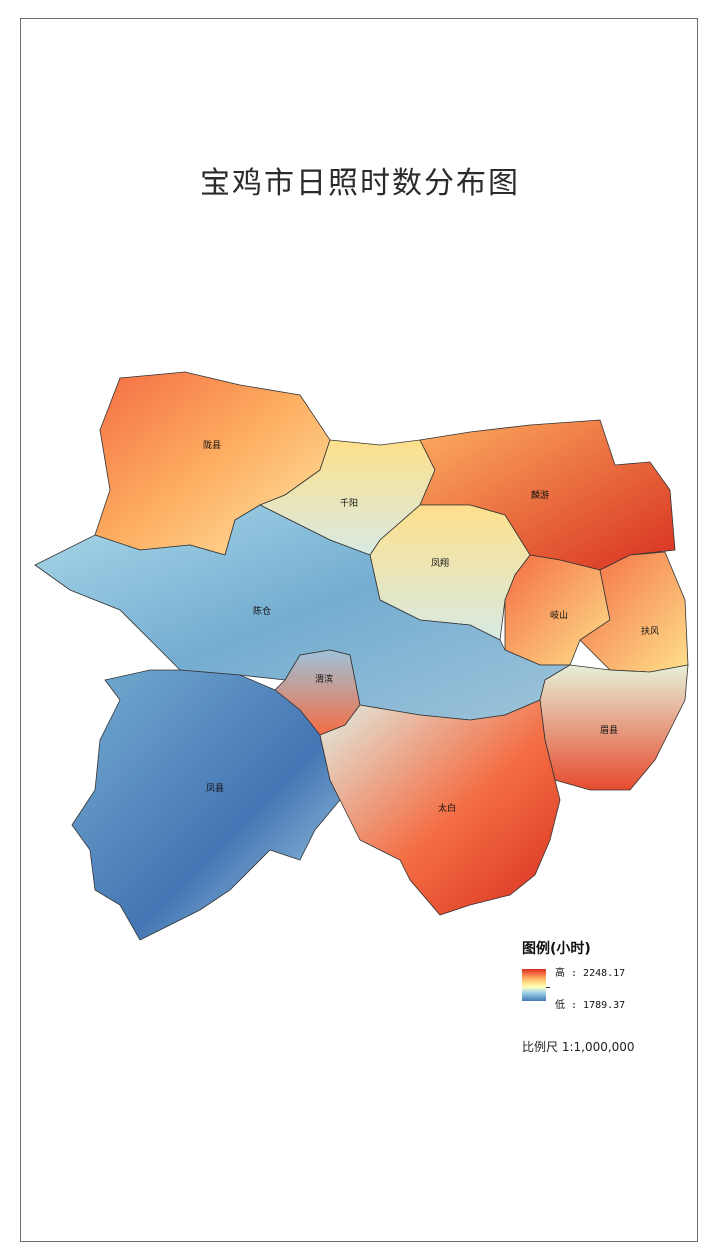 Image resolution: width=720 pixels, height=1260 pixels. I want to click on county-taibai, so click(440, 807).